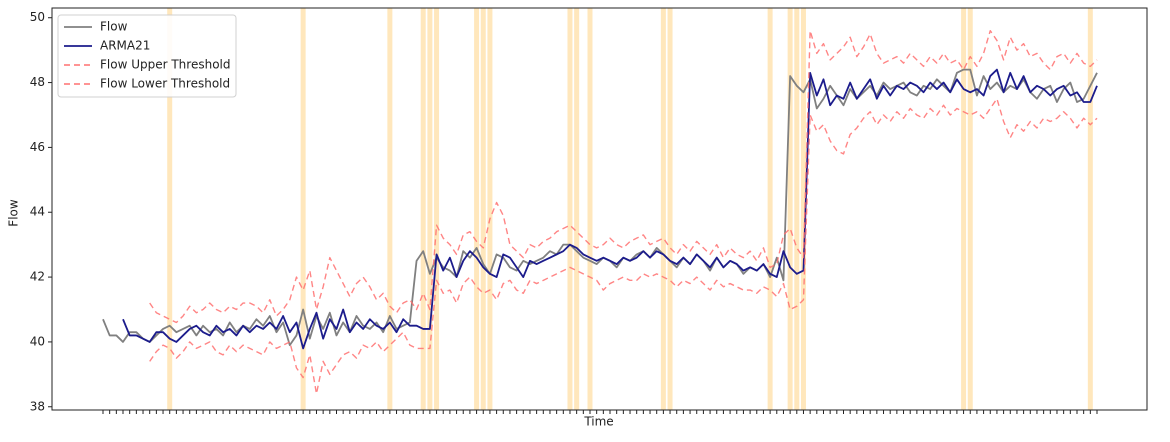 The width and height of the screenshot is (1170, 442). Describe the element at coordinates (37, 277) in the screenshot. I see `y-tick-label: 42` at that location.